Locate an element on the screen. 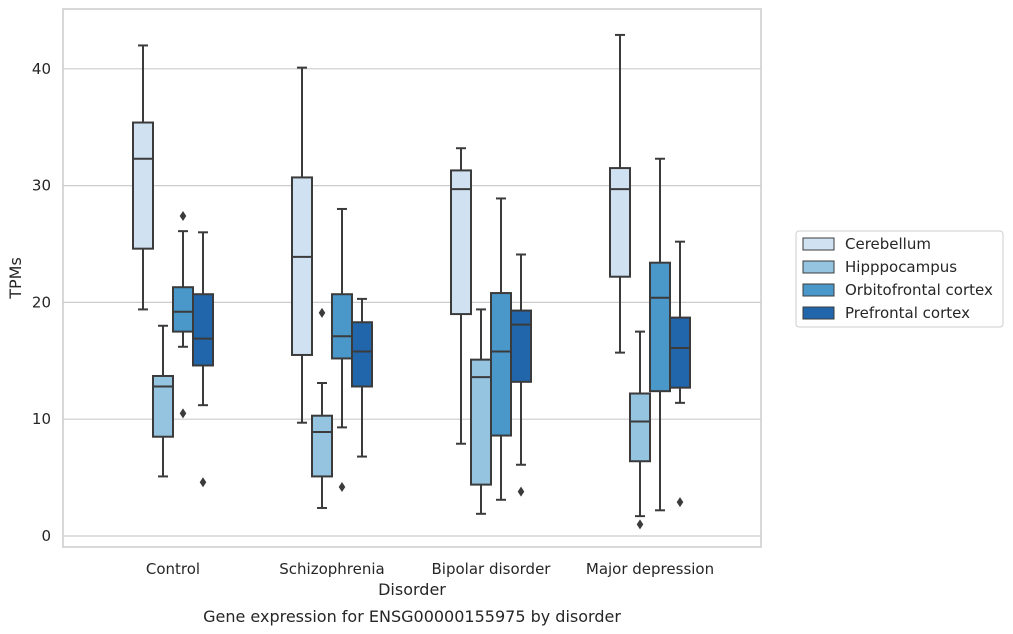 The height and width of the screenshot is (634, 1013). x-tick-label: Schizophrenia is located at coordinates (331, 569).